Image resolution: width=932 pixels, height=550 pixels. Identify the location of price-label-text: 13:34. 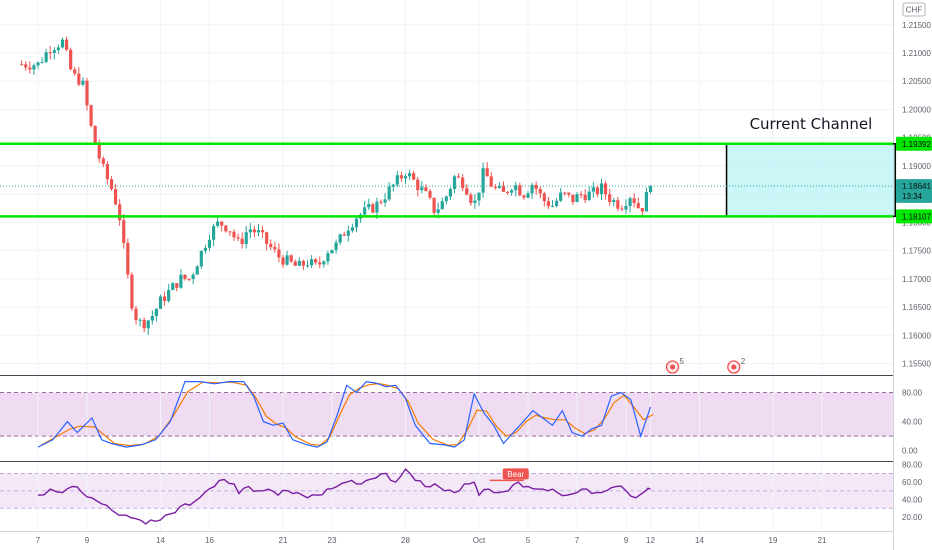
(912, 196).